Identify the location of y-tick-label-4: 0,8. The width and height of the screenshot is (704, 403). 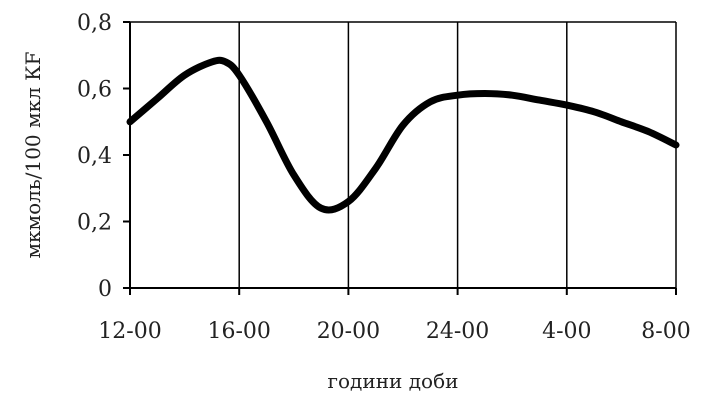
(94, 23).